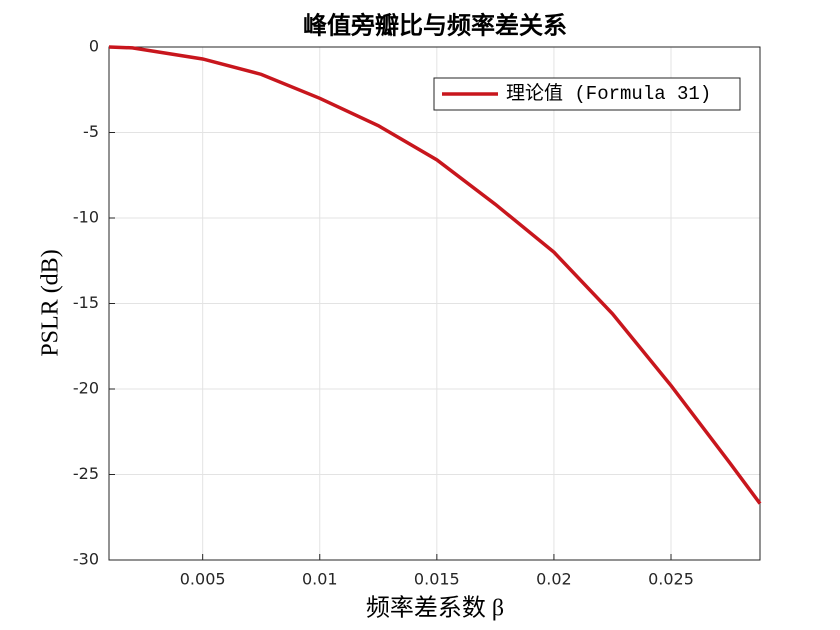 This screenshot has width=840, height=630. Describe the element at coordinates (608, 93) in the screenshot. I see `legend-label: 理论值 (Formula 31)` at that location.